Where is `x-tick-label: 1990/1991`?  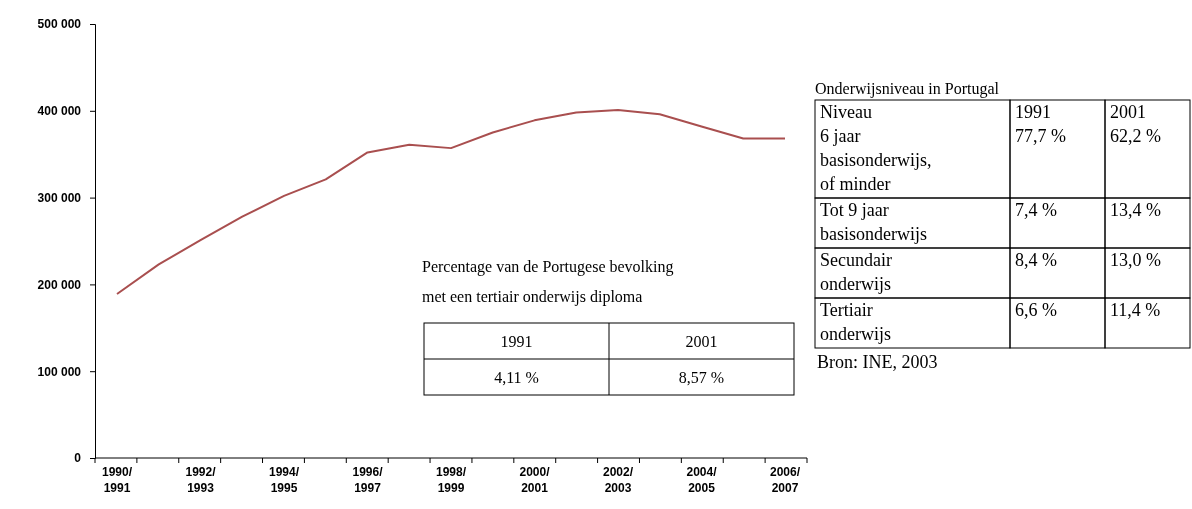
x-tick-label: 1990/1991 is located at coordinates (117, 480).